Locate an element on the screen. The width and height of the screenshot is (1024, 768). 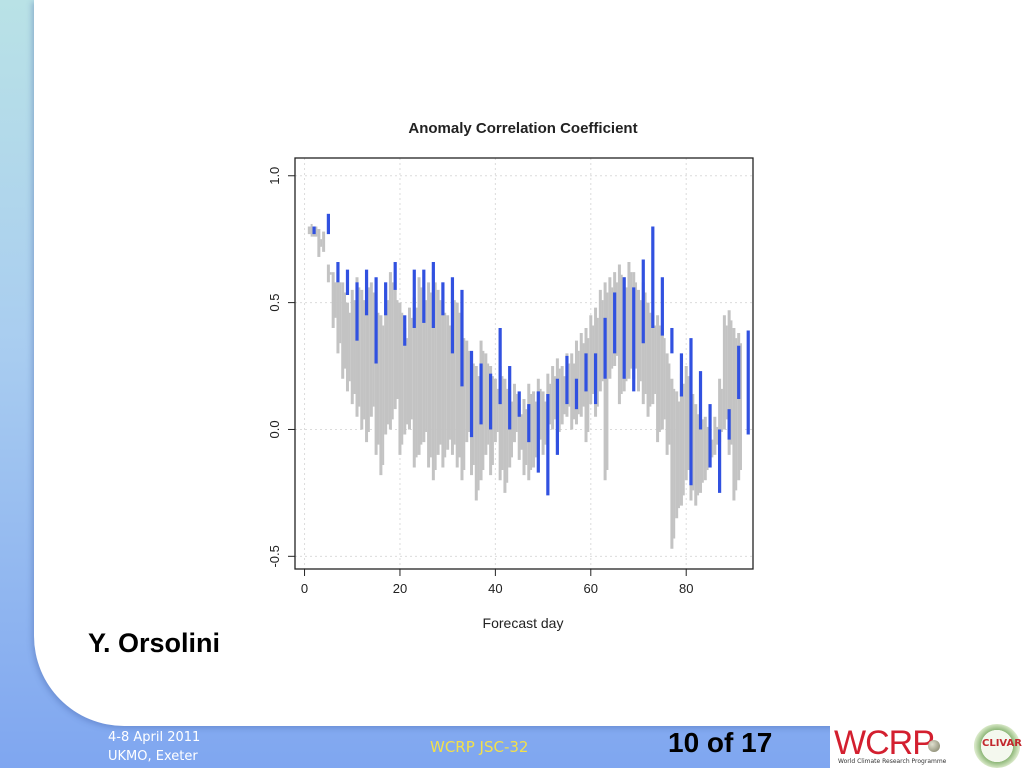
y-tick-label: 0.0 is located at coordinates (274, 429).